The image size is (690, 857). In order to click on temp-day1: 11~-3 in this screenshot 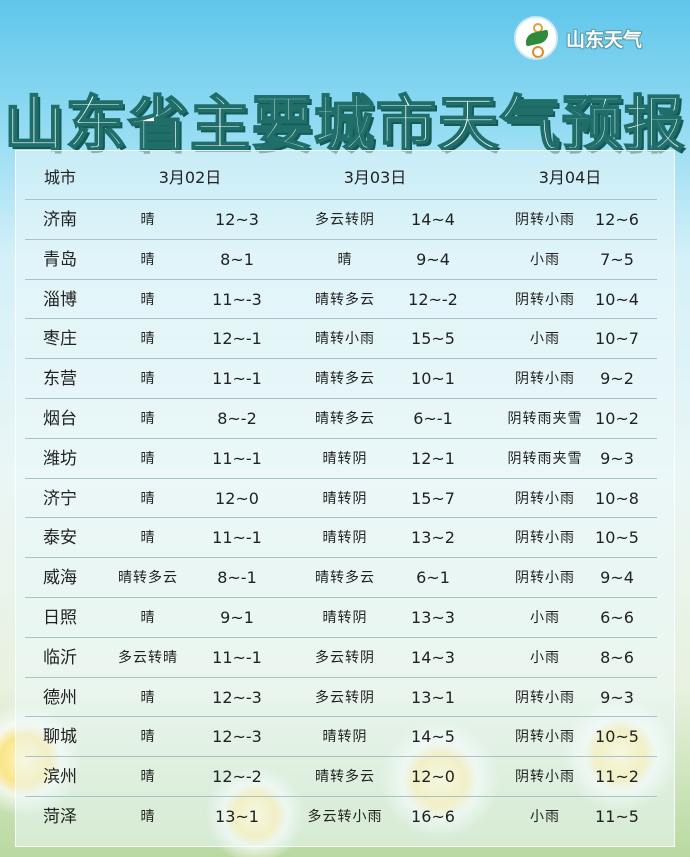, I will do `click(237, 299)`.